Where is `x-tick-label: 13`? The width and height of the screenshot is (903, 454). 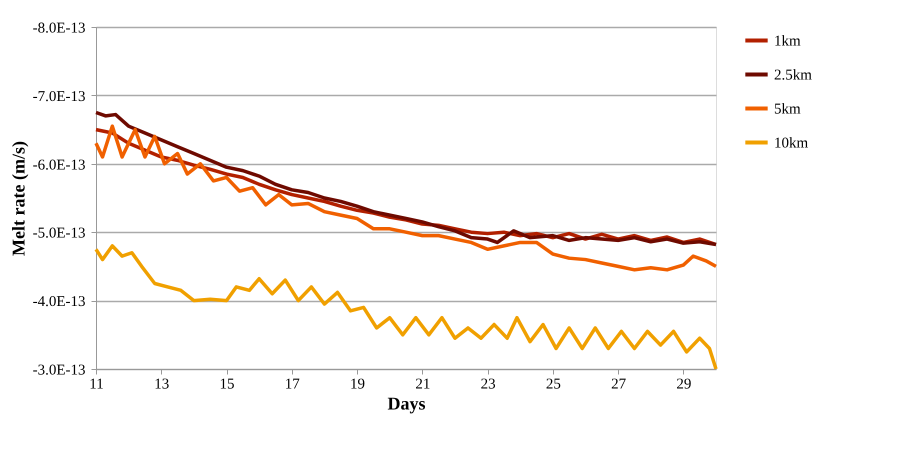 x-tick-label: 13 is located at coordinates (162, 384).